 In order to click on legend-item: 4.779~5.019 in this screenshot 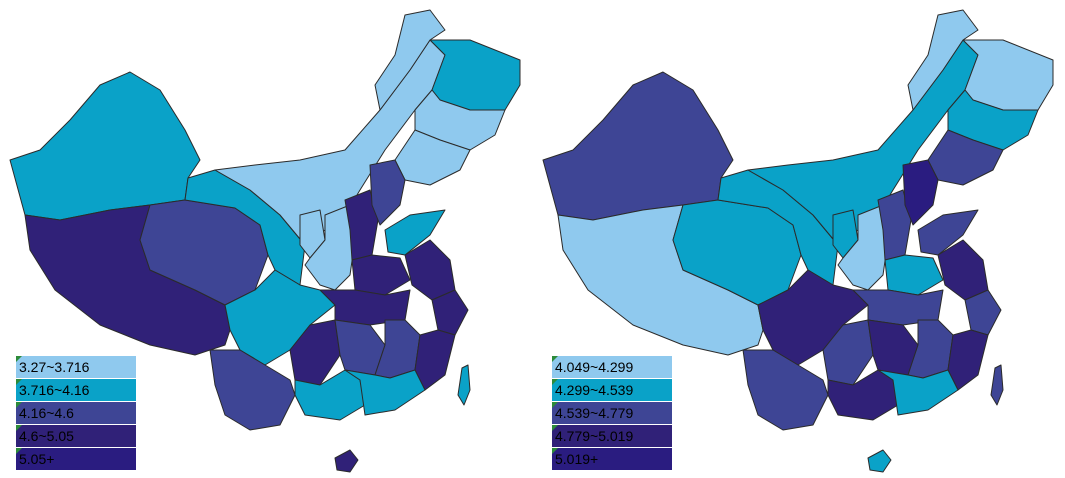, I will do `click(616, 436)`.